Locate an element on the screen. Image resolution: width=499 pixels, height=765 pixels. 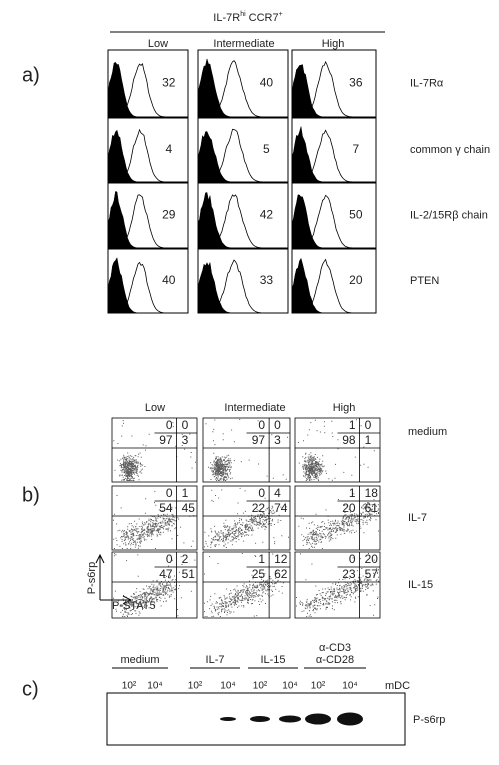
axis-arrows is located at coordinates (114, 579).